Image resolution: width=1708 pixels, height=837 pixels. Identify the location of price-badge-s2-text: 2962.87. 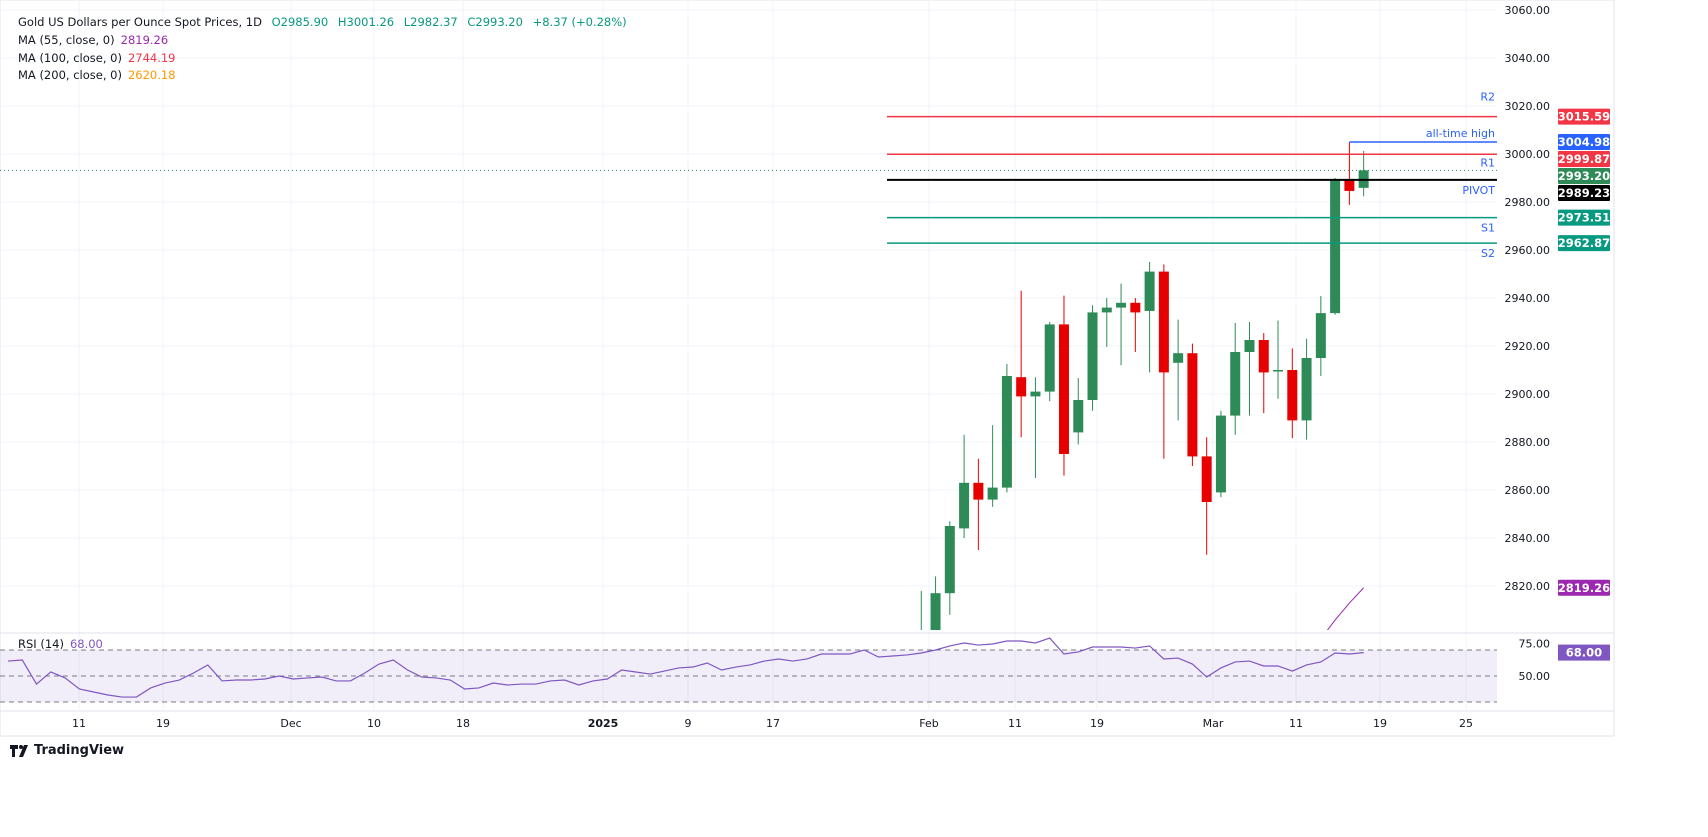
(1584, 243).